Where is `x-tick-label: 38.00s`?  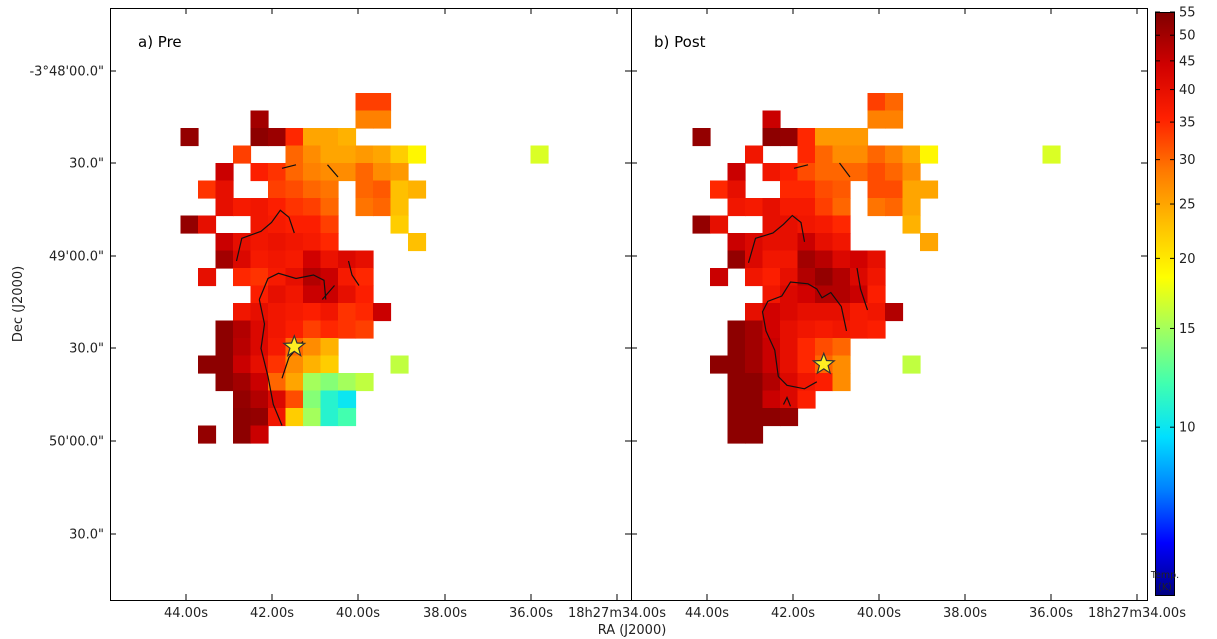
x-tick-label: 38.00s is located at coordinates (445, 613).